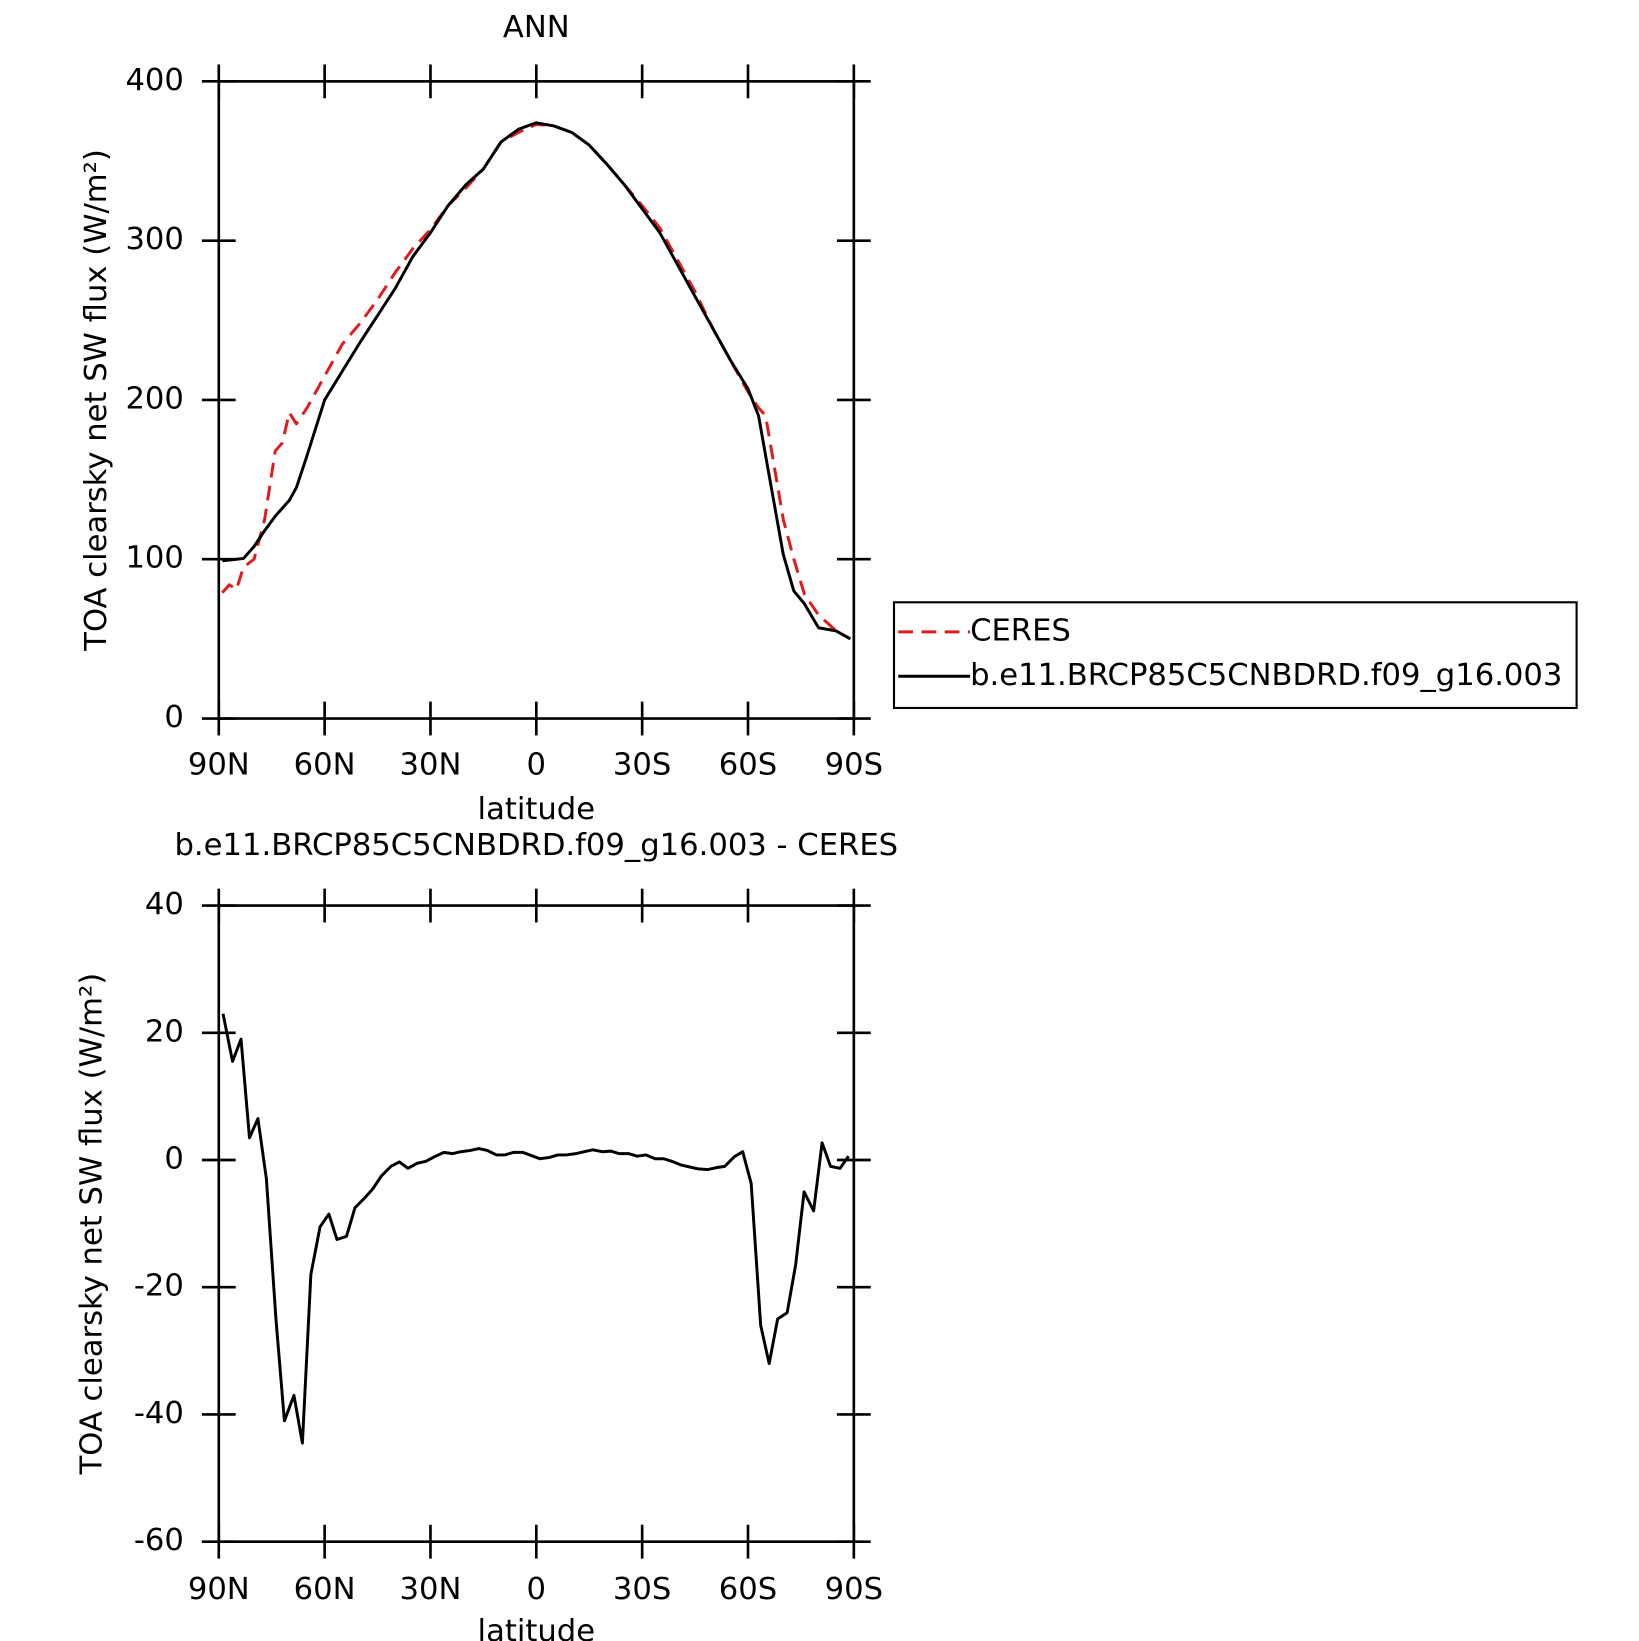  What do you see at coordinates (1020, 630) in the screenshot?
I see `legend-label: CERES` at bounding box center [1020, 630].